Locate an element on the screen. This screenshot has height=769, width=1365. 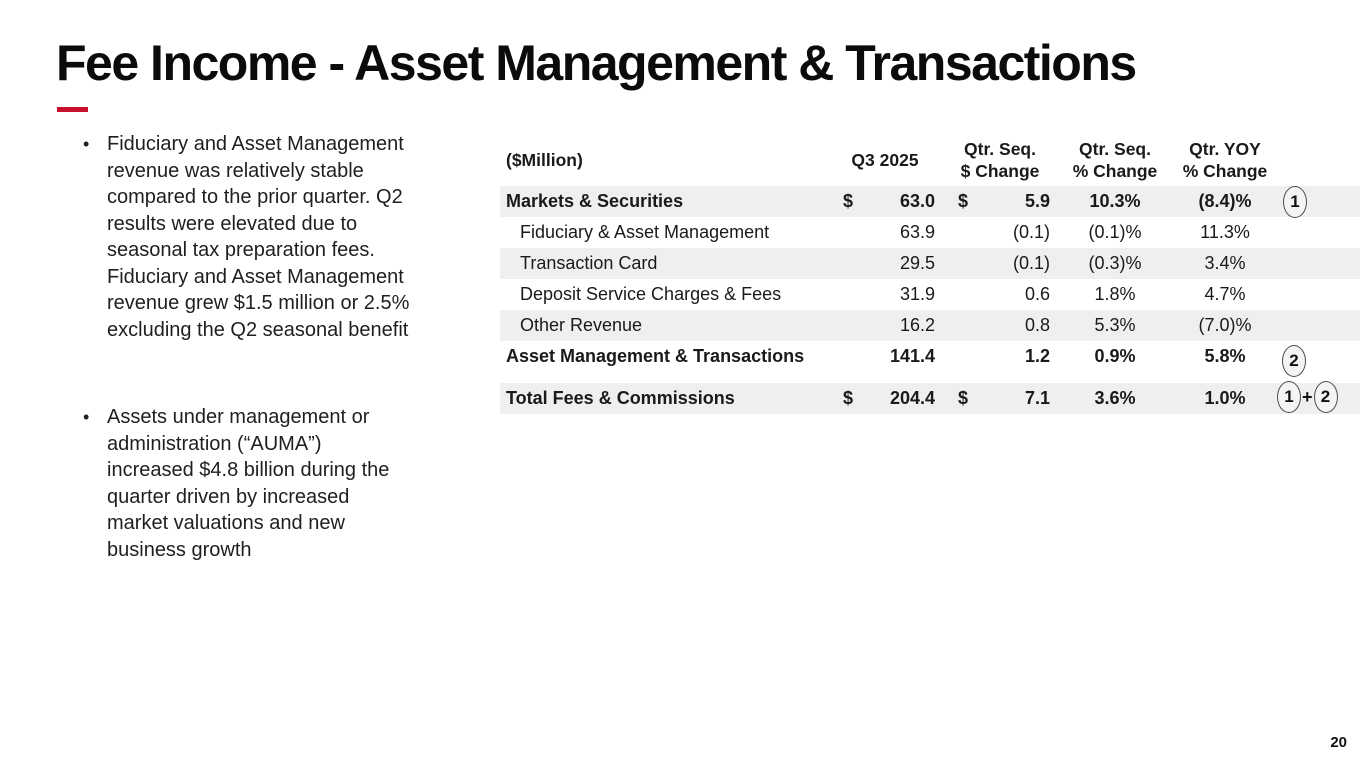
note-circle-2: 2 is located at coordinates (1294, 361).